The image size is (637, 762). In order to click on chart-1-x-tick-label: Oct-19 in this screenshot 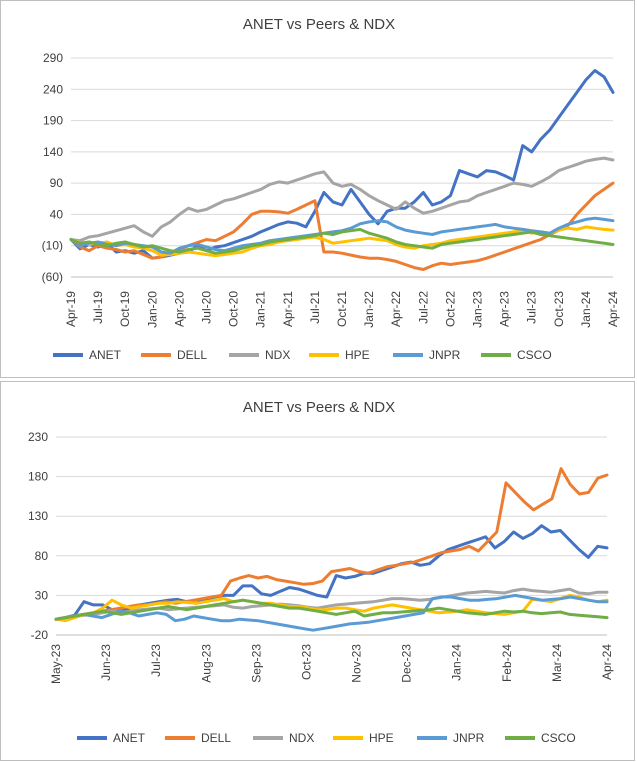, I will do `click(125, 309)`.